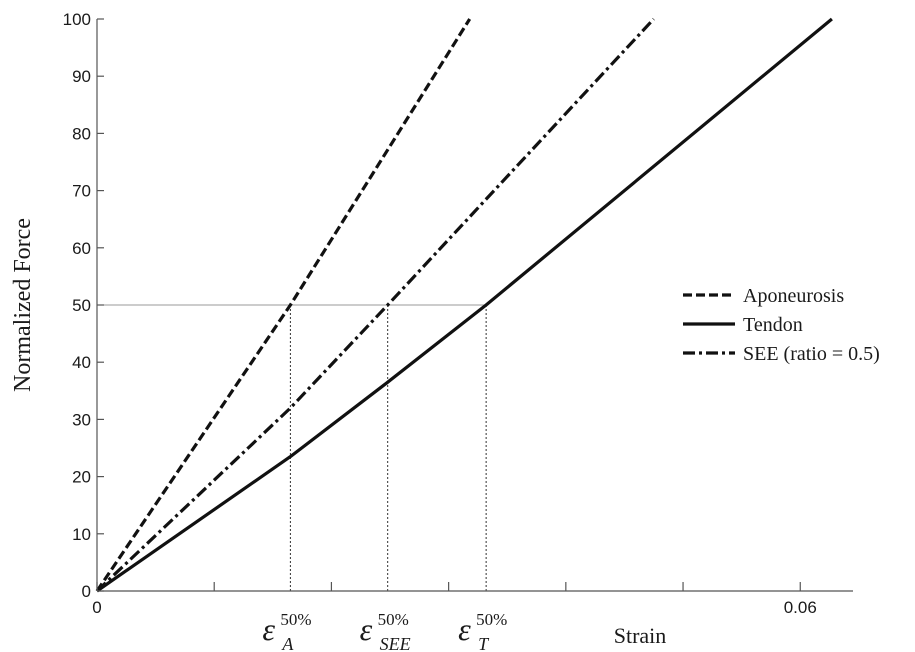  Describe the element at coordinates (484, 643) in the screenshot. I see `strain-label-subscript: T` at that location.